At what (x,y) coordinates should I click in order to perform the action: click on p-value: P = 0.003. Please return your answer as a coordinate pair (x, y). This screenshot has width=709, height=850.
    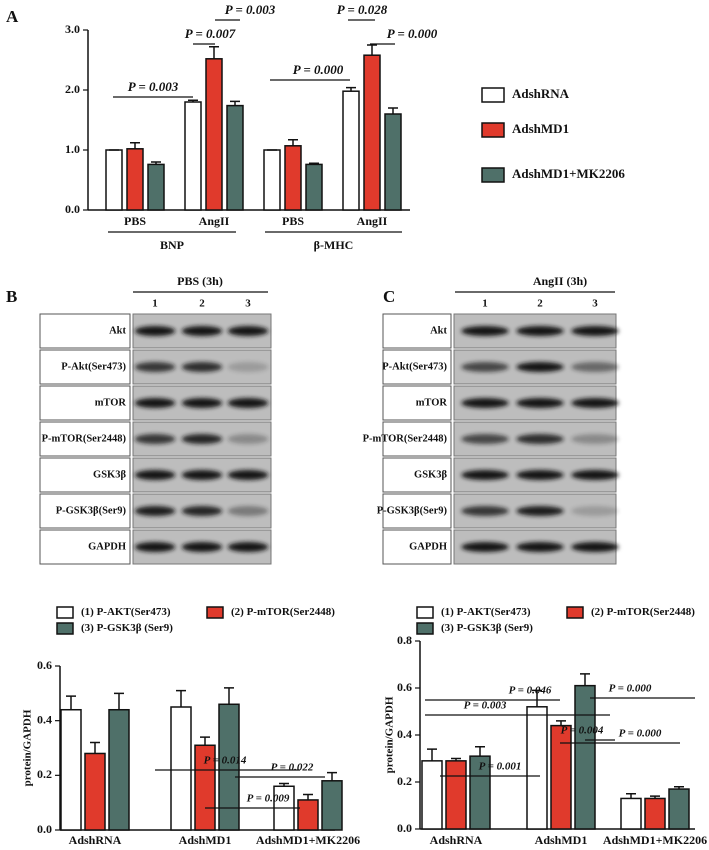
    Looking at the image, I should click on (485, 706).